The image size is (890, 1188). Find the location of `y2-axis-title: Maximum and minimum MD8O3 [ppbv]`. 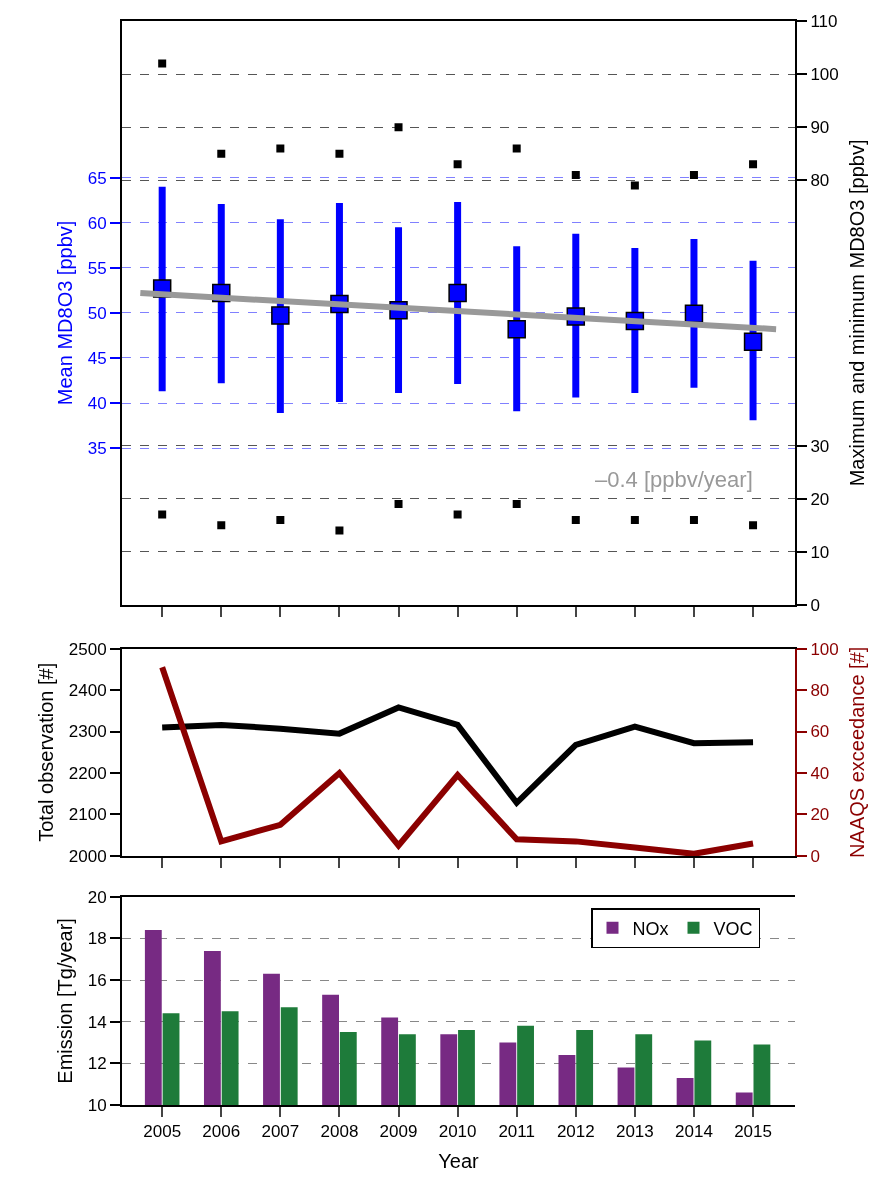

y2-axis-title: Maximum and minimum MD8O3 [ppbv] is located at coordinates (856, 313).